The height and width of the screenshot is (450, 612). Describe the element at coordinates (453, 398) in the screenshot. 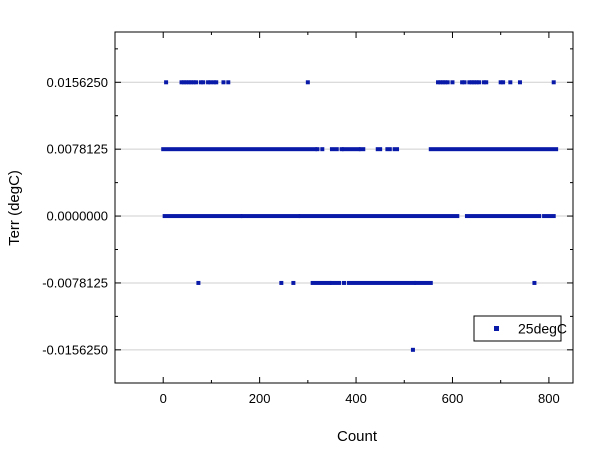

I see `x-tick-label: 600` at that location.